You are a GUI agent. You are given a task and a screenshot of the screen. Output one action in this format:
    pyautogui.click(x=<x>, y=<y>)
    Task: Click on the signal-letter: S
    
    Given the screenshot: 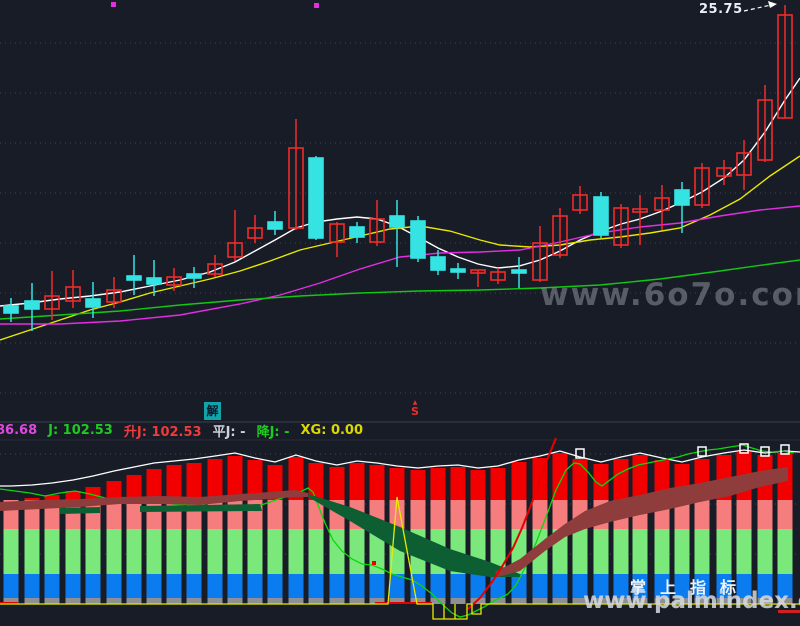 What is the action you would take?
    pyautogui.click(x=415, y=411)
    